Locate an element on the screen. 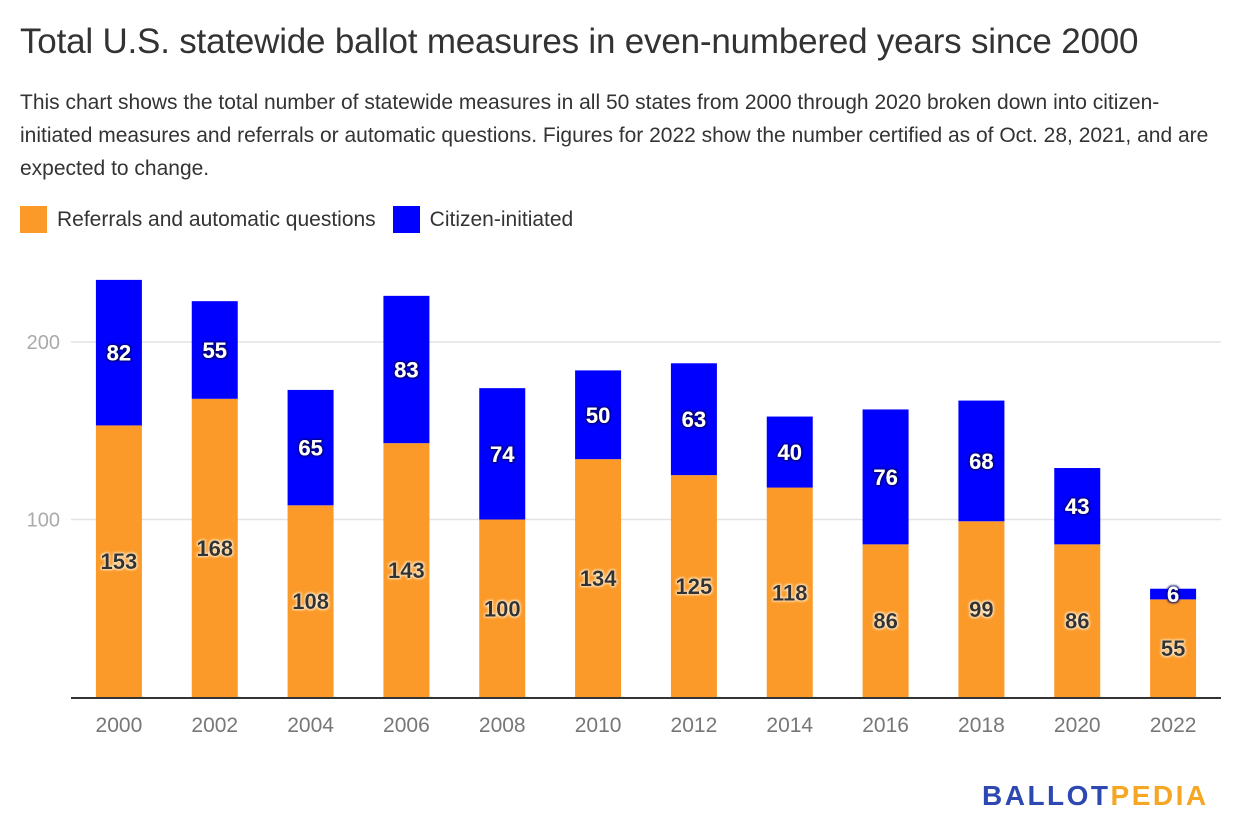 The height and width of the screenshot is (840, 1240). logo-part-pedia: PEDIA is located at coordinates (1159, 795).